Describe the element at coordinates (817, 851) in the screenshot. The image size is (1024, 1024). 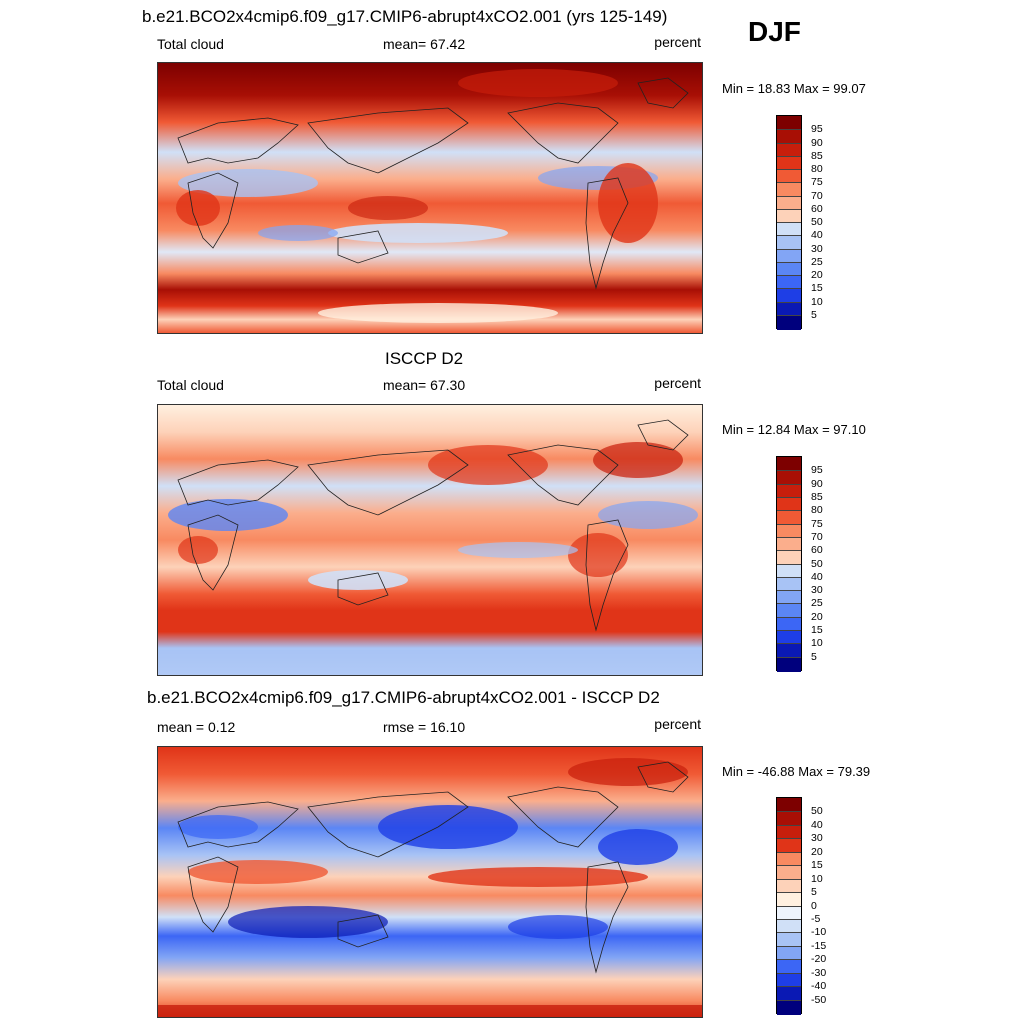
I see `colorbar-3-tick-label: 20` at that location.